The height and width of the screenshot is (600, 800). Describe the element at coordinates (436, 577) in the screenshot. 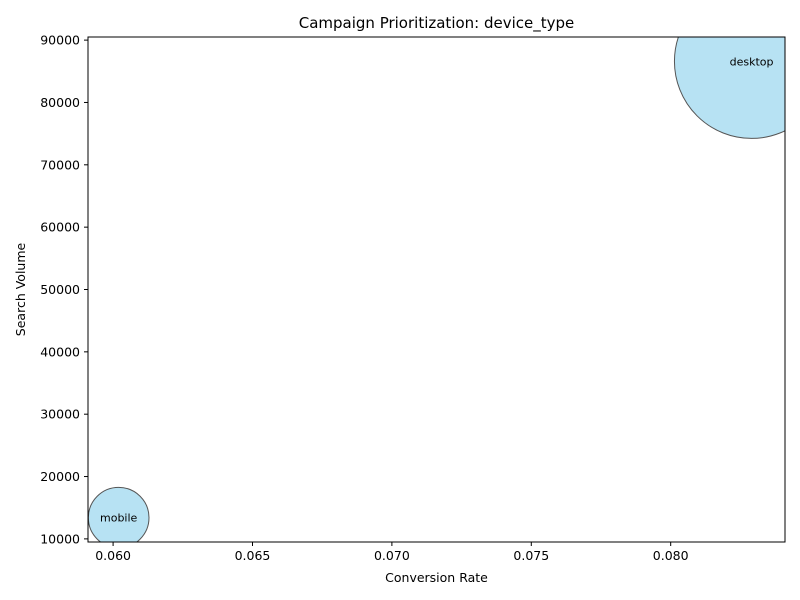

I see `x-axis-label: Conversion Rate` at that location.